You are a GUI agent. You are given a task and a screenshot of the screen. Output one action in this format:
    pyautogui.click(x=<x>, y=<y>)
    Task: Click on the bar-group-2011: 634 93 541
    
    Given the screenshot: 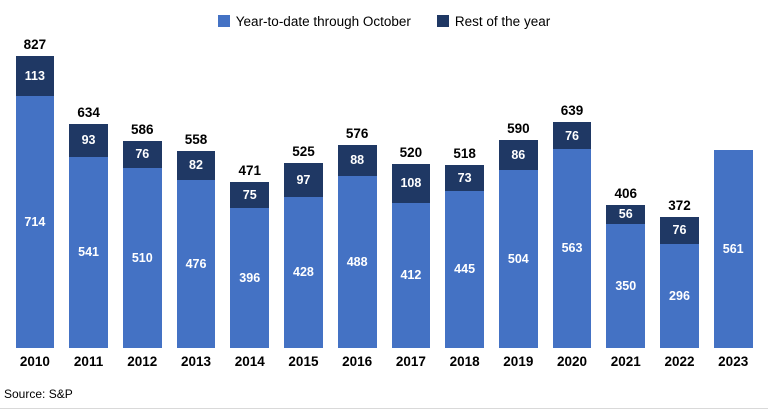 What is the action you would take?
    pyautogui.click(x=89, y=191)
    